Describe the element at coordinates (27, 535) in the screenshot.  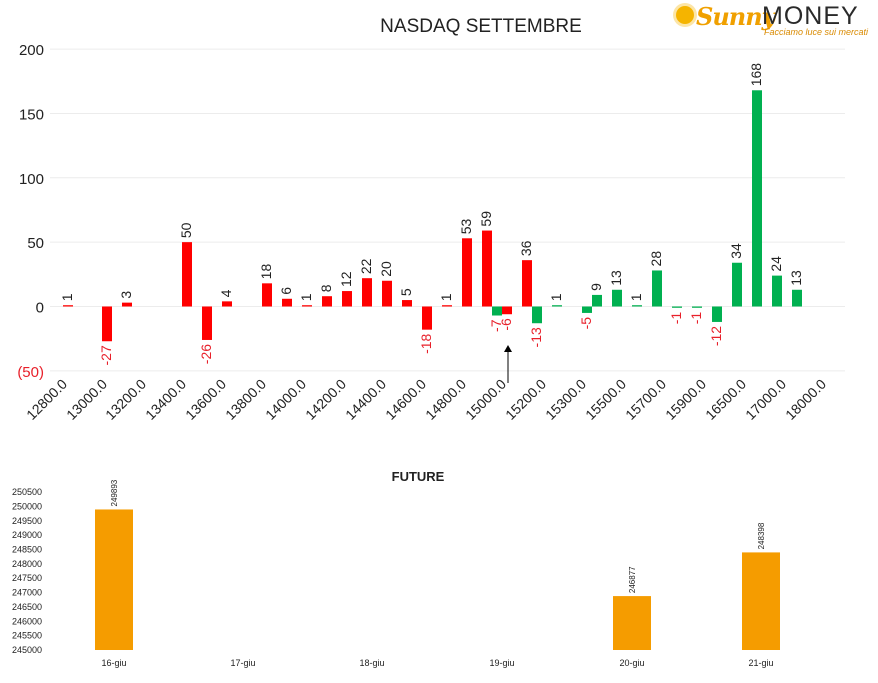
I see `future-y-tick-label: 249000` at that location.